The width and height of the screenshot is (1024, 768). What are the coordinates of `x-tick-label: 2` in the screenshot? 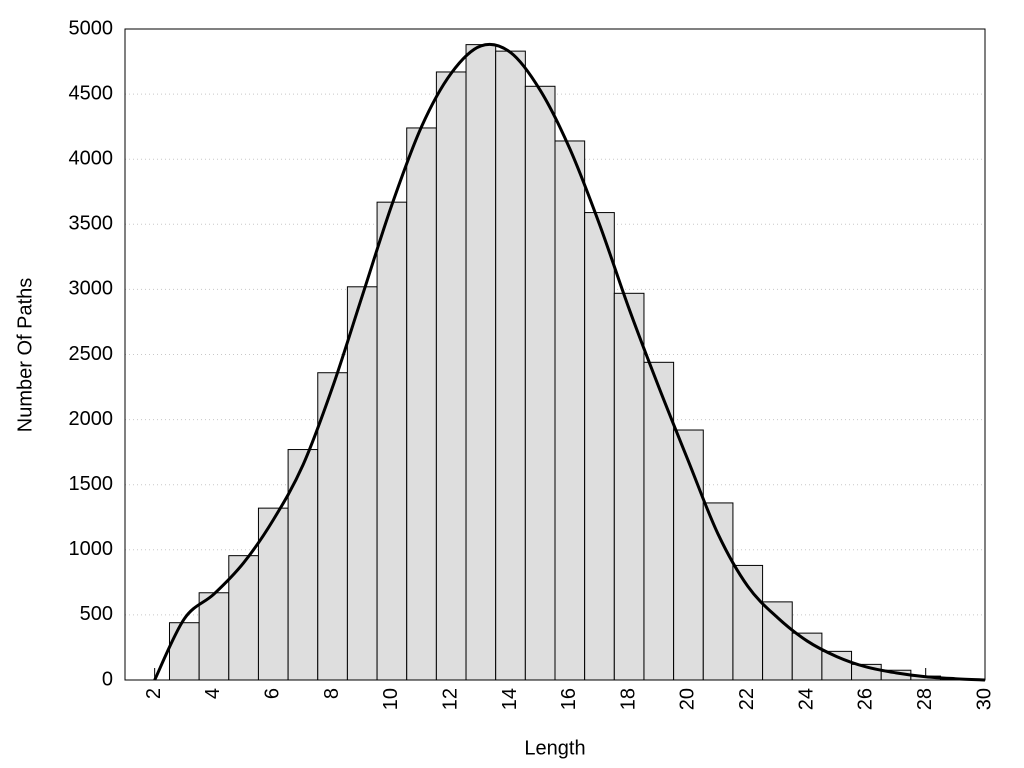 It's located at (154, 693).